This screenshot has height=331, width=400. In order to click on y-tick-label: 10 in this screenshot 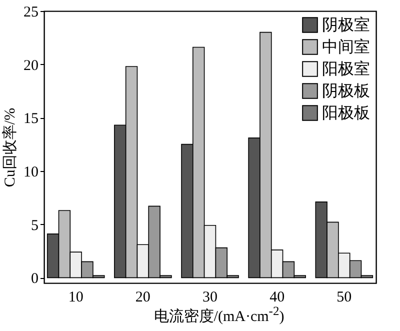, I will do `click(31, 172)`.